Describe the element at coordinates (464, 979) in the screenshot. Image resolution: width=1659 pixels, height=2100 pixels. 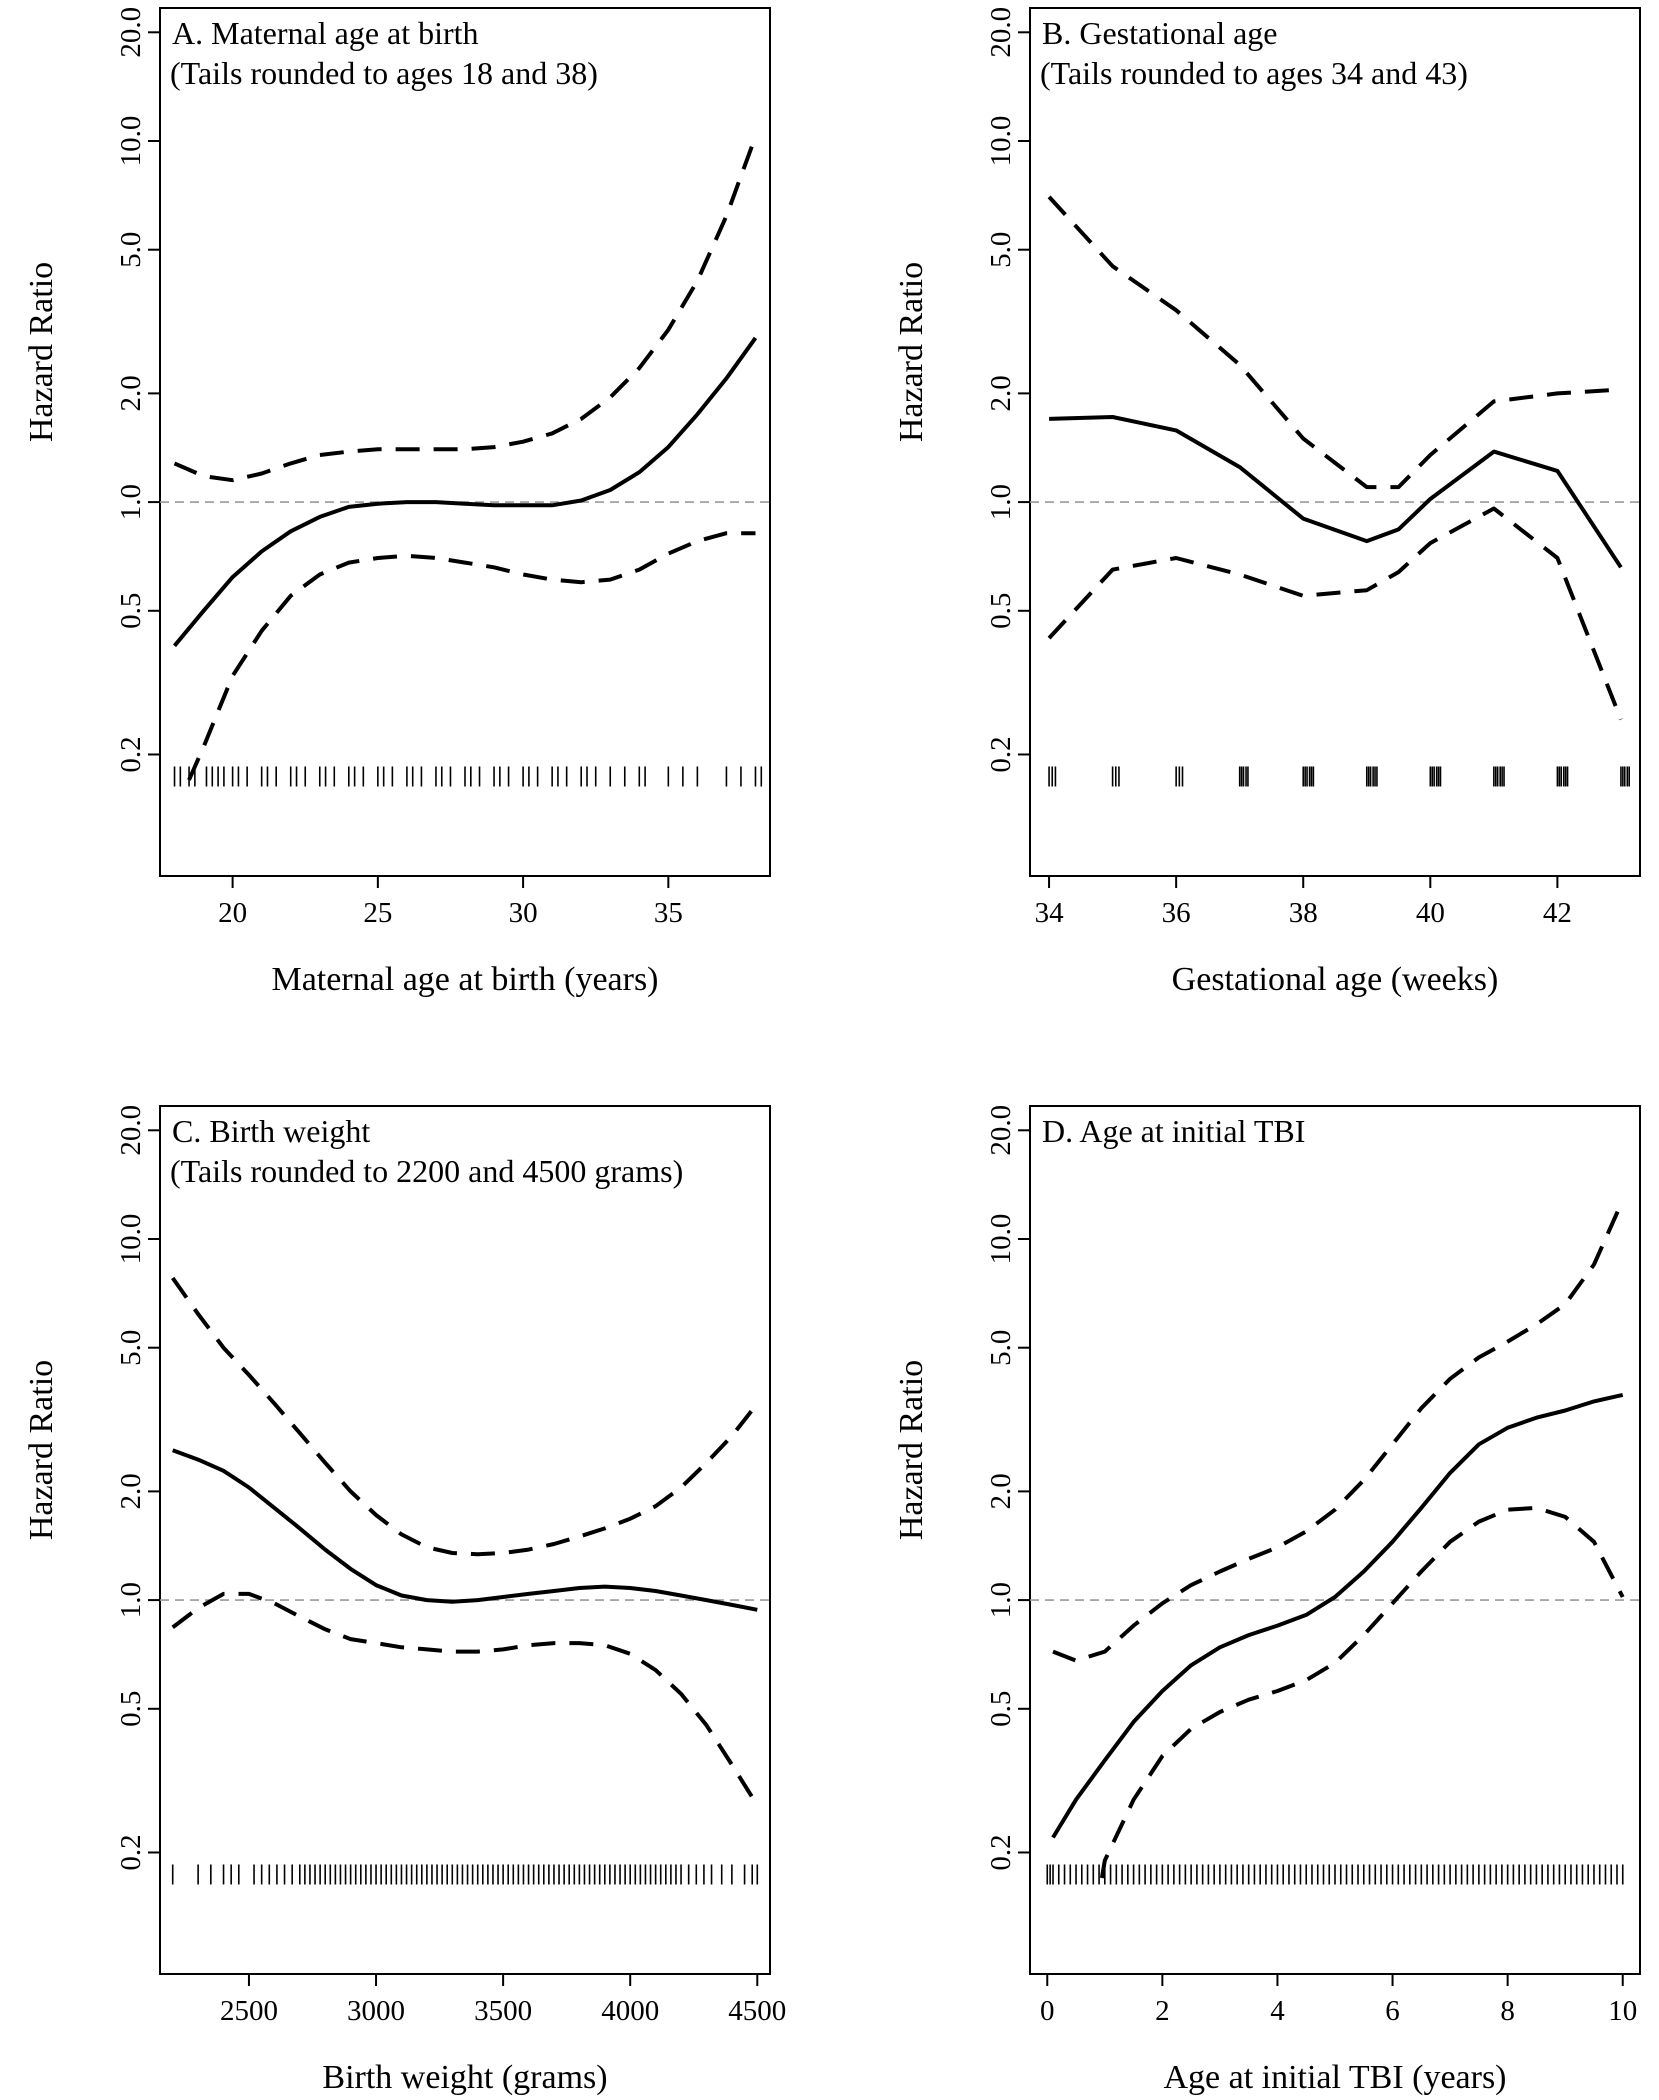
I see `x-axis-title: Maternal age at birth (years)` at that location.